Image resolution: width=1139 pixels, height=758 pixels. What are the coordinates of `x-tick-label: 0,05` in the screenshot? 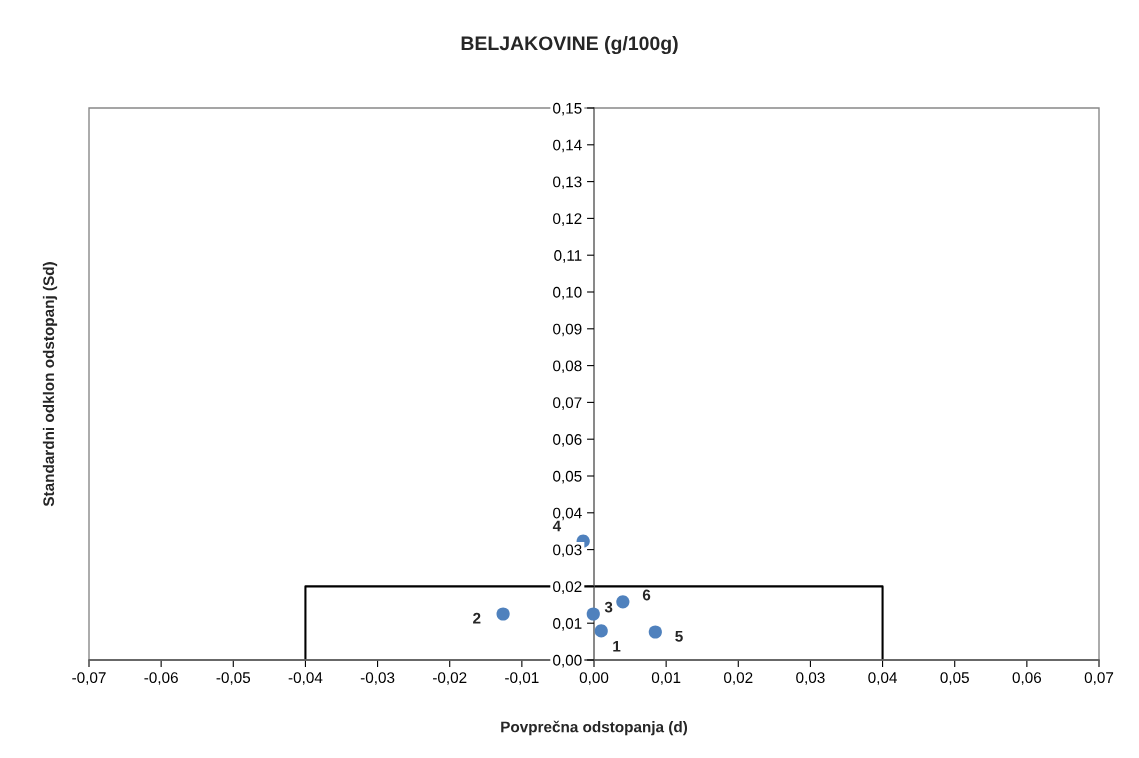 It's located at (954, 678).